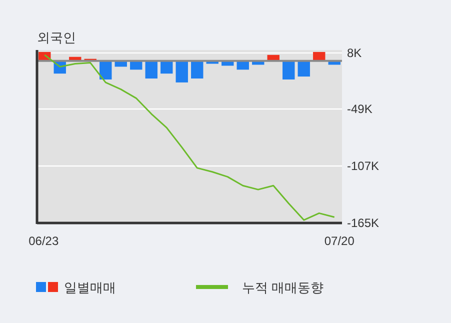 Image resolution: width=451 pixels, height=323 pixels. I want to click on y-tick-label: -165K, so click(363, 223).